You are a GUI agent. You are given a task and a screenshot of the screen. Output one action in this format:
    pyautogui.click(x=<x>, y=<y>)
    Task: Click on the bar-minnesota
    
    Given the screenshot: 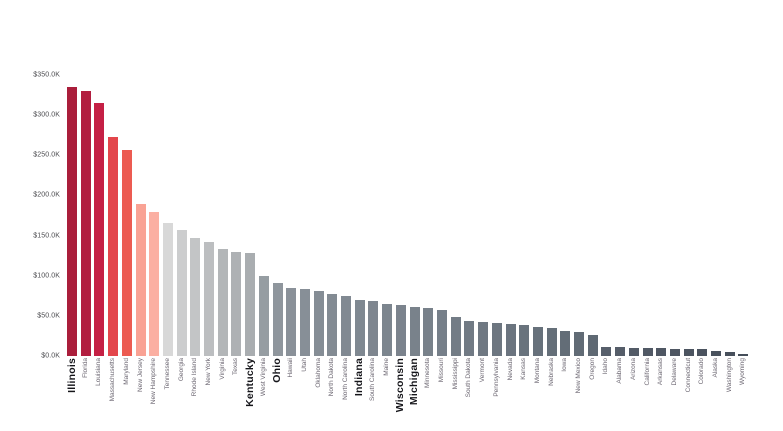 What is the action you would take?
    pyautogui.click(x=428, y=331)
    